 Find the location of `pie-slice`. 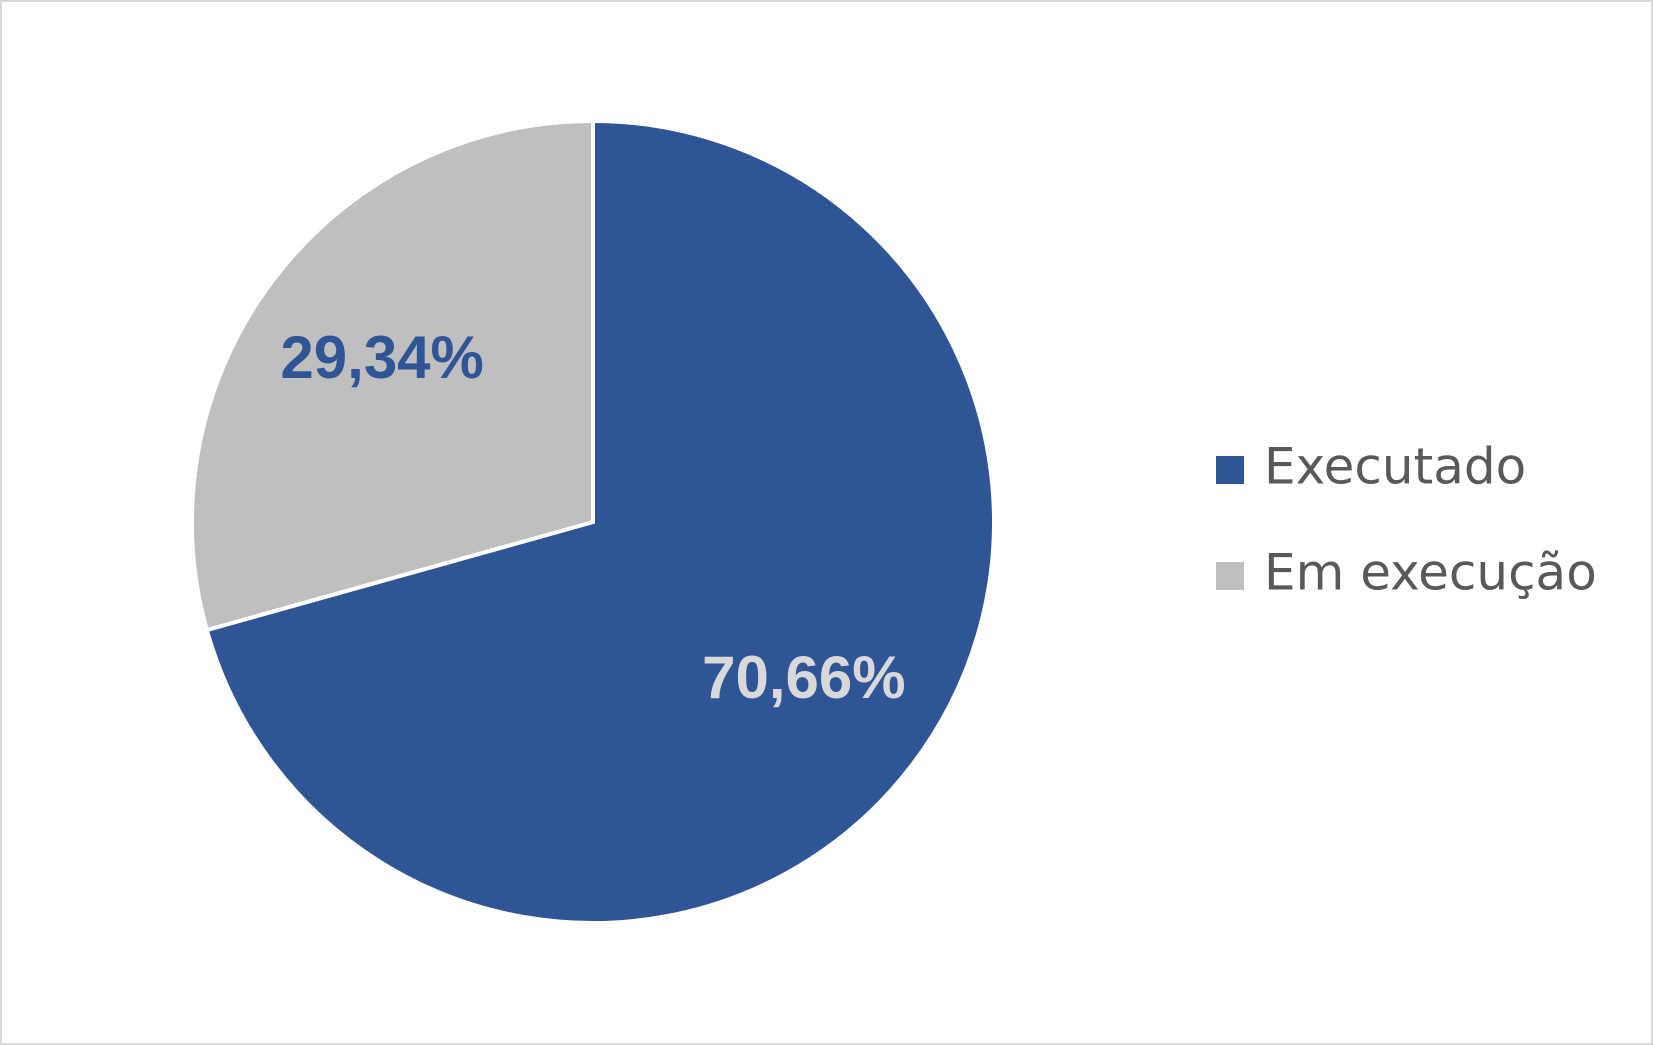

pie-slice is located at coordinates (392, 375).